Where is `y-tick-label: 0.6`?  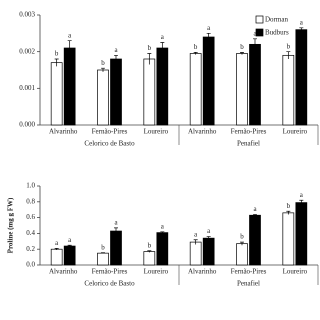
y-tick-label: 0.6 is located at coordinates (30, 217).